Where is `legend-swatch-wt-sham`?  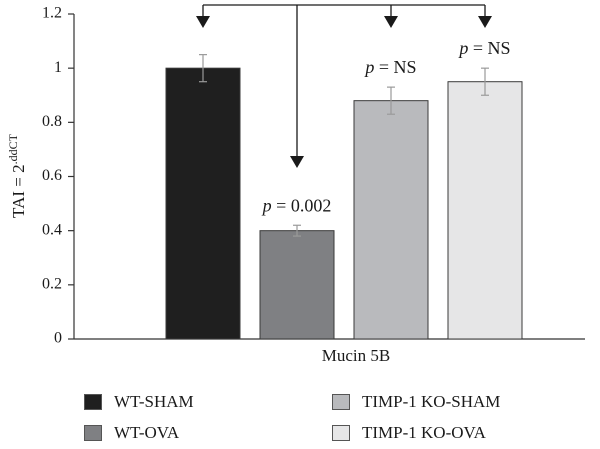 legend-swatch-wt-sham is located at coordinates (93, 402).